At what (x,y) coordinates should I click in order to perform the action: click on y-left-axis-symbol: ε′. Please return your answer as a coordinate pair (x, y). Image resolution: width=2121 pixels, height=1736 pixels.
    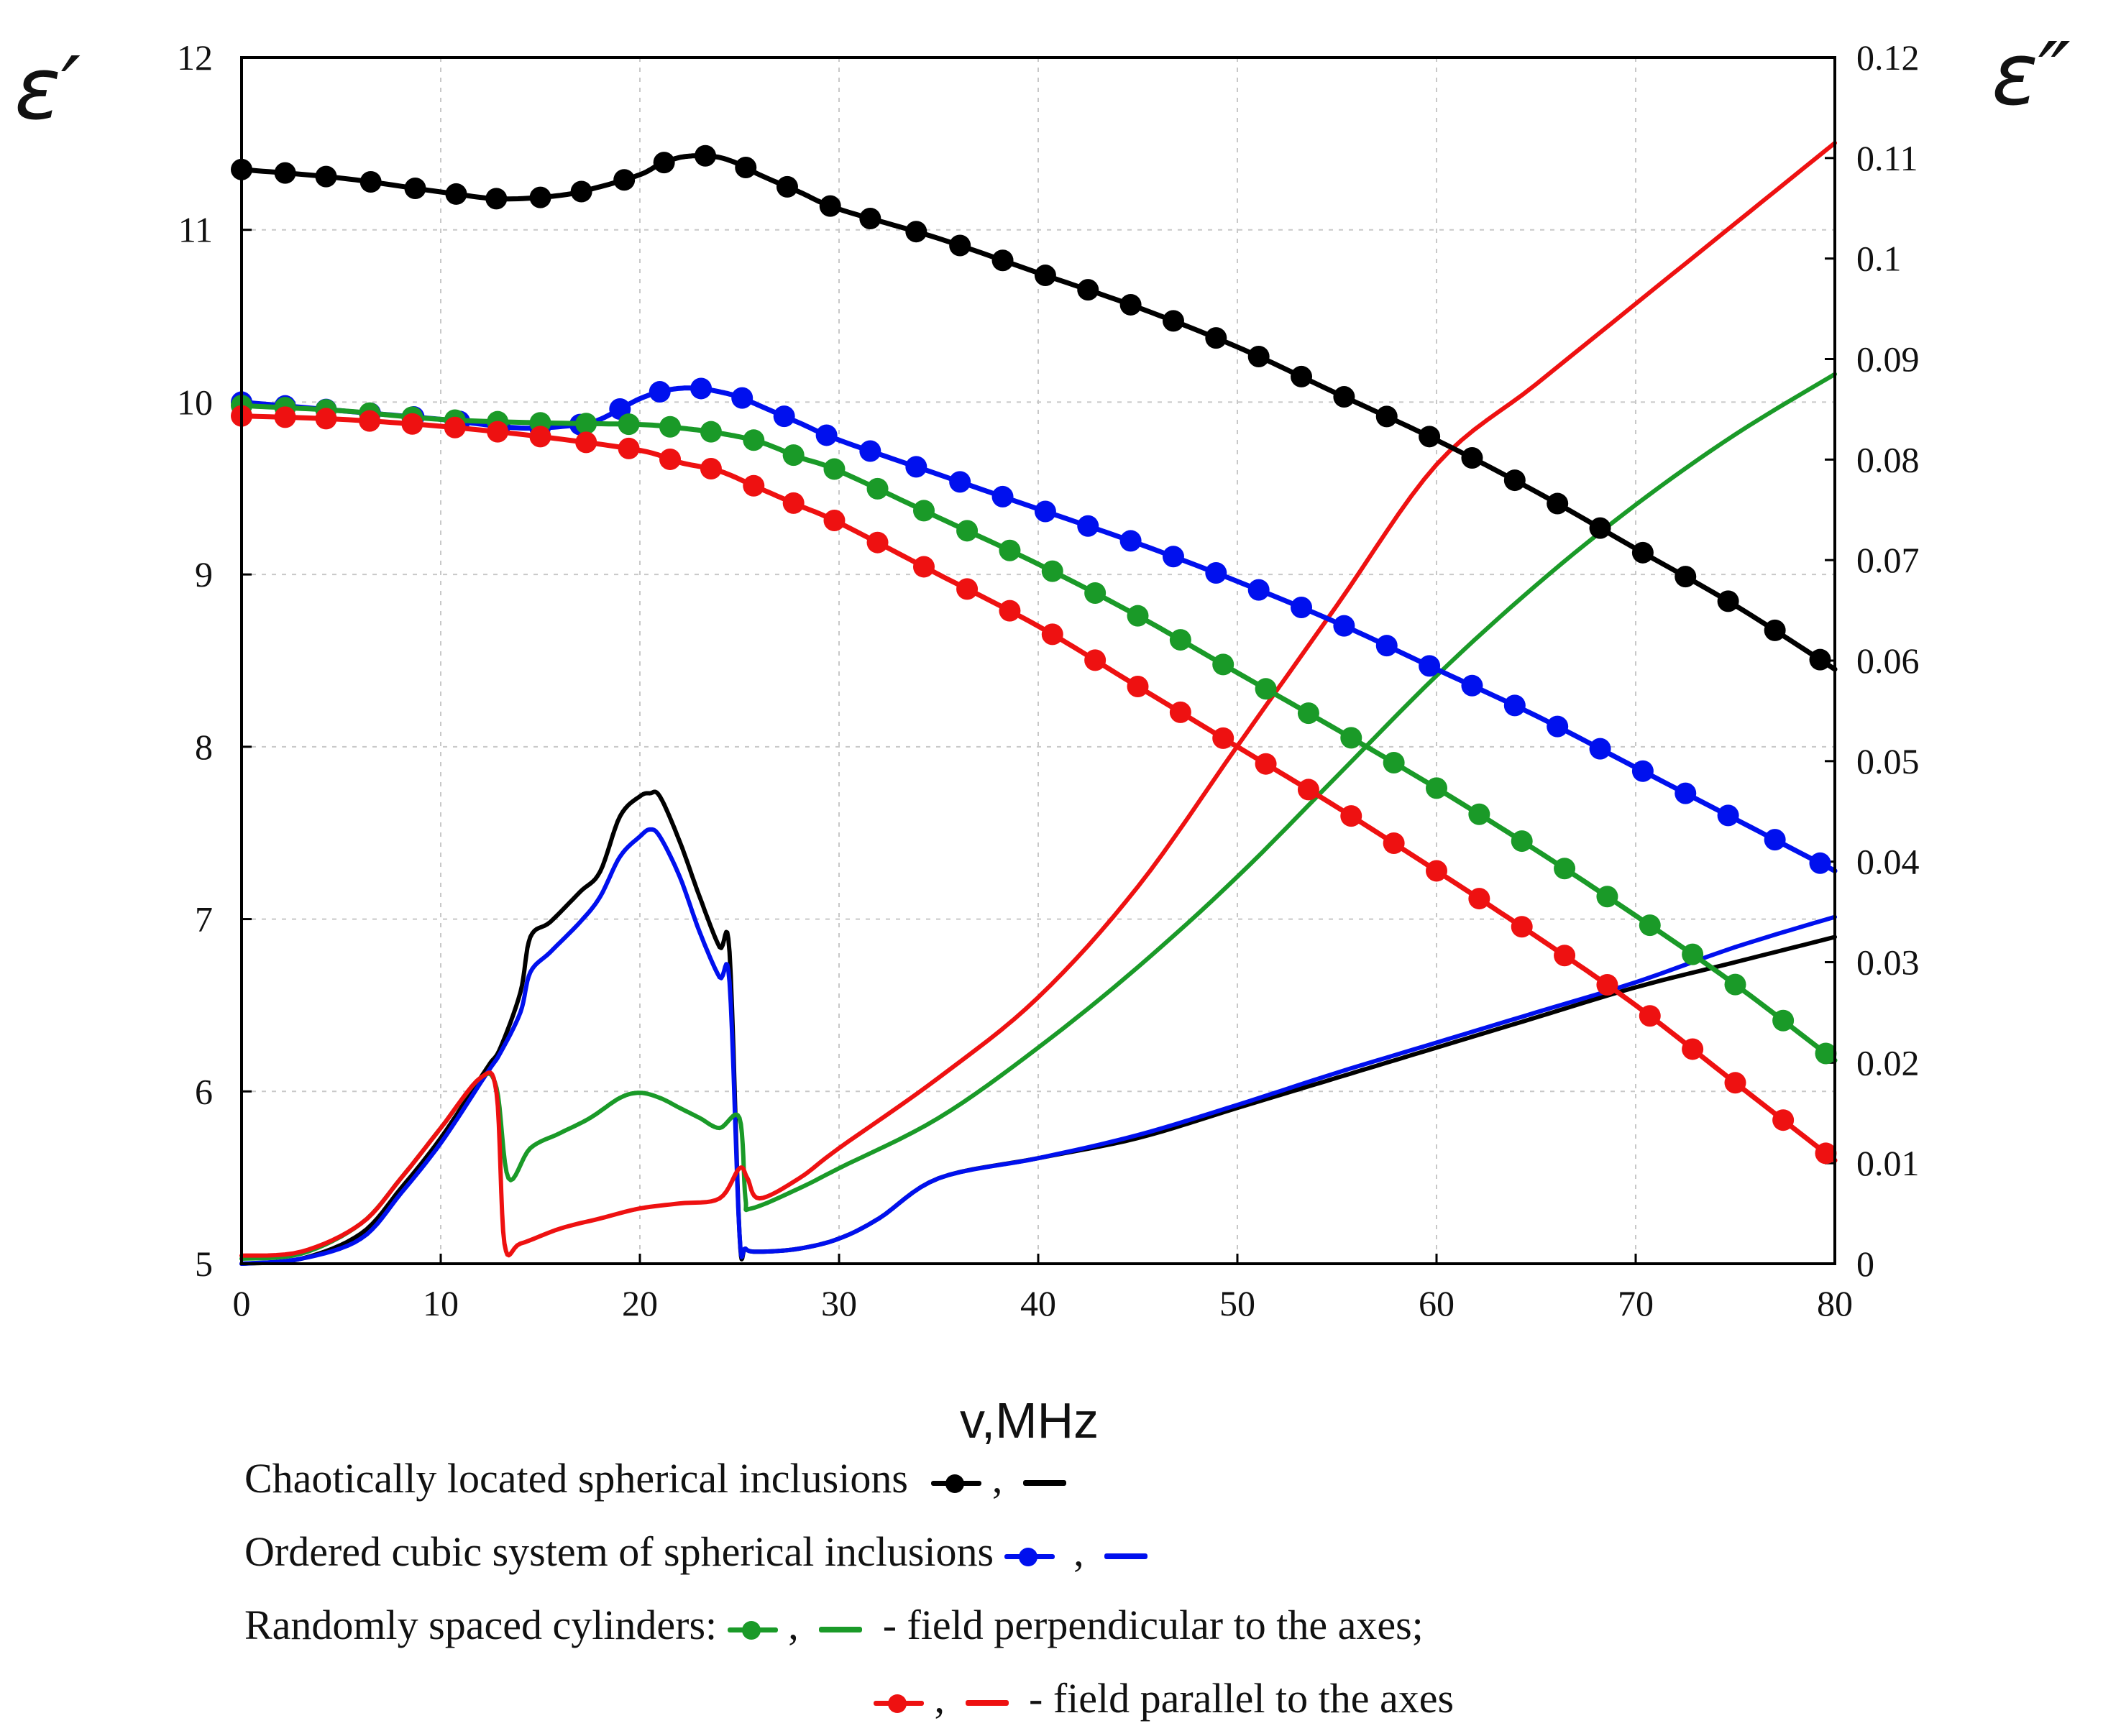
    Looking at the image, I should click on (47, 89).